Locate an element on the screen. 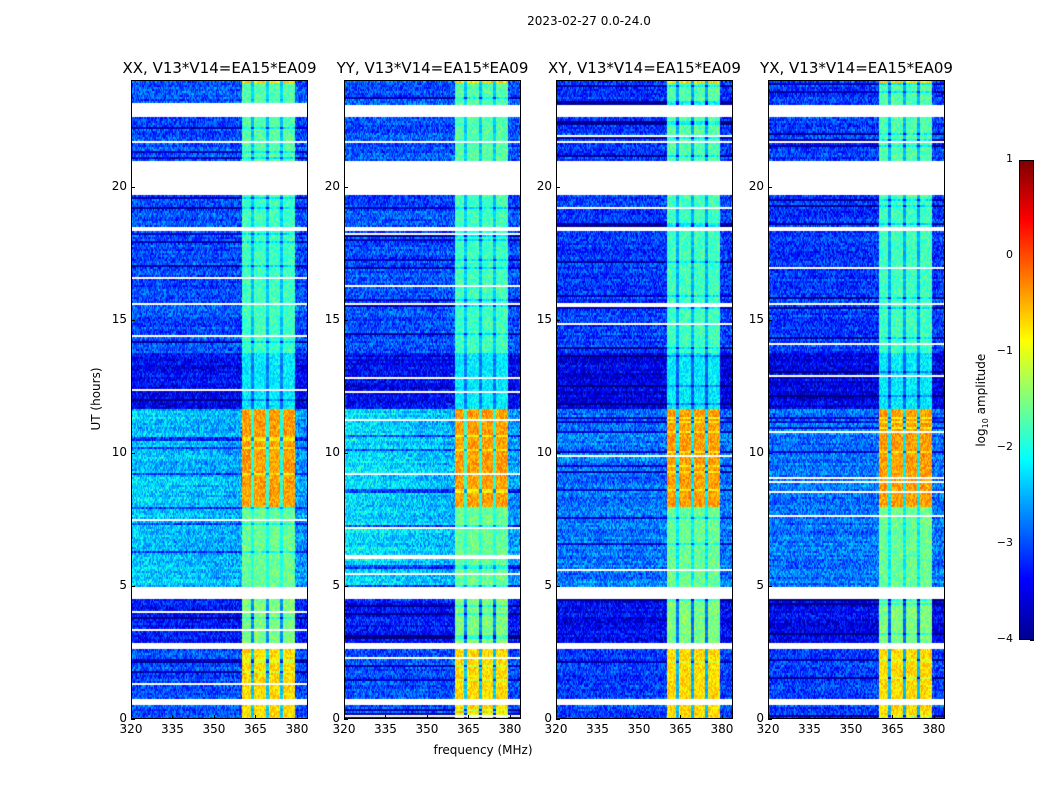 The image size is (1050, 800). colorbar-tick-label: 1 is located at coordinates (1009, 158).